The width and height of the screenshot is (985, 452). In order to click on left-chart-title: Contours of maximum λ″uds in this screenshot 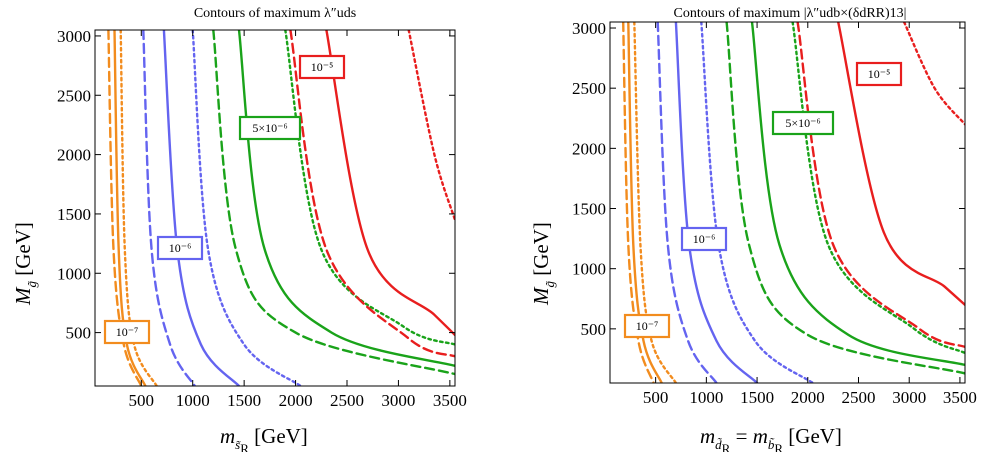, I will do `click(275, 13)`.